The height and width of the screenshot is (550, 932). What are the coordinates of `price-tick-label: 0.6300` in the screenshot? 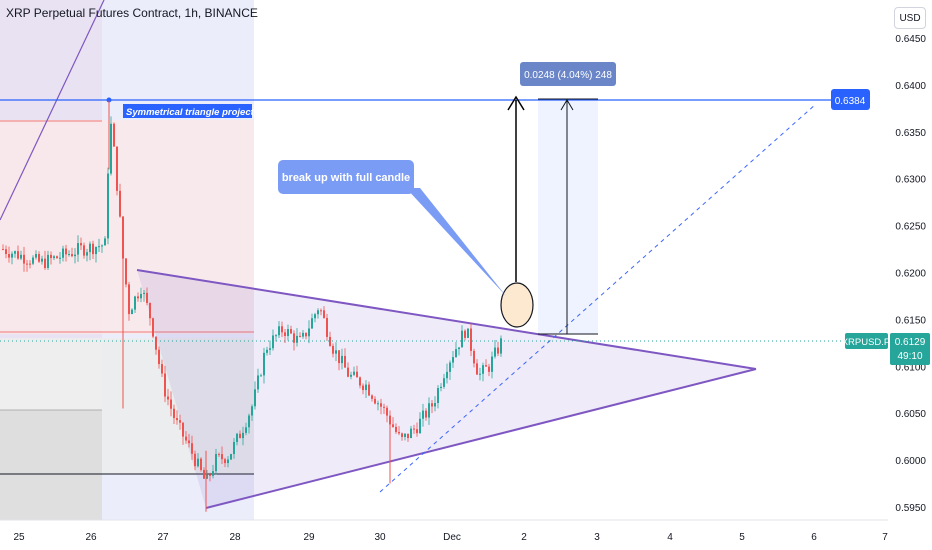 It's located at (910, 180).